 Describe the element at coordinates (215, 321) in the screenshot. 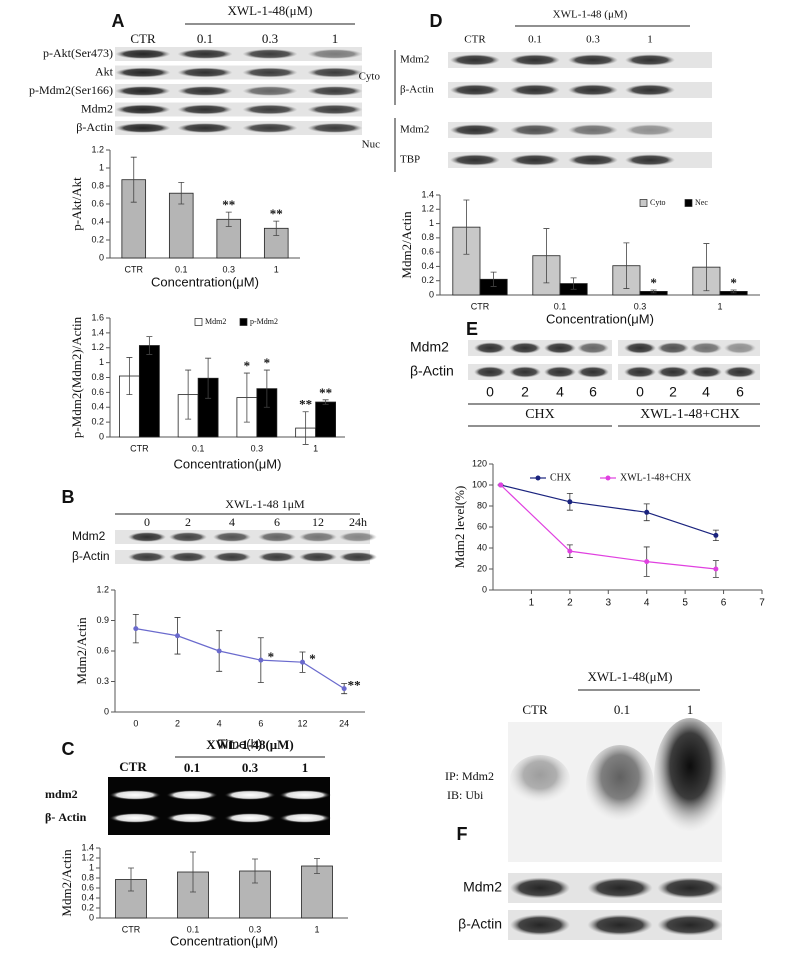

I see `legend-label: Mdm2` at that location.